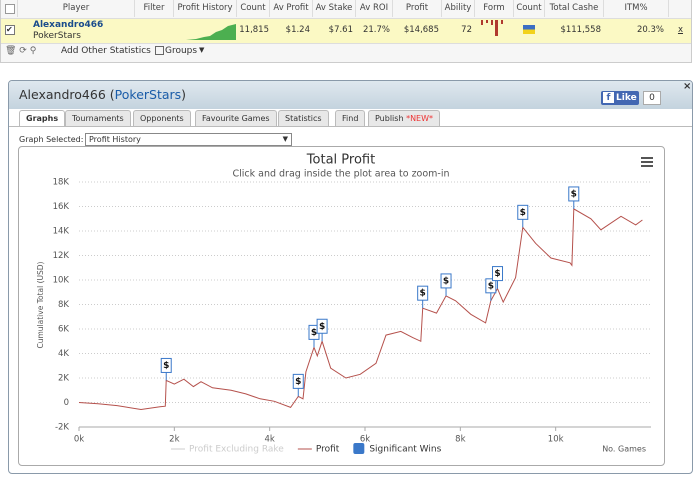  I want to click on tab-rule, so click(350, 126).